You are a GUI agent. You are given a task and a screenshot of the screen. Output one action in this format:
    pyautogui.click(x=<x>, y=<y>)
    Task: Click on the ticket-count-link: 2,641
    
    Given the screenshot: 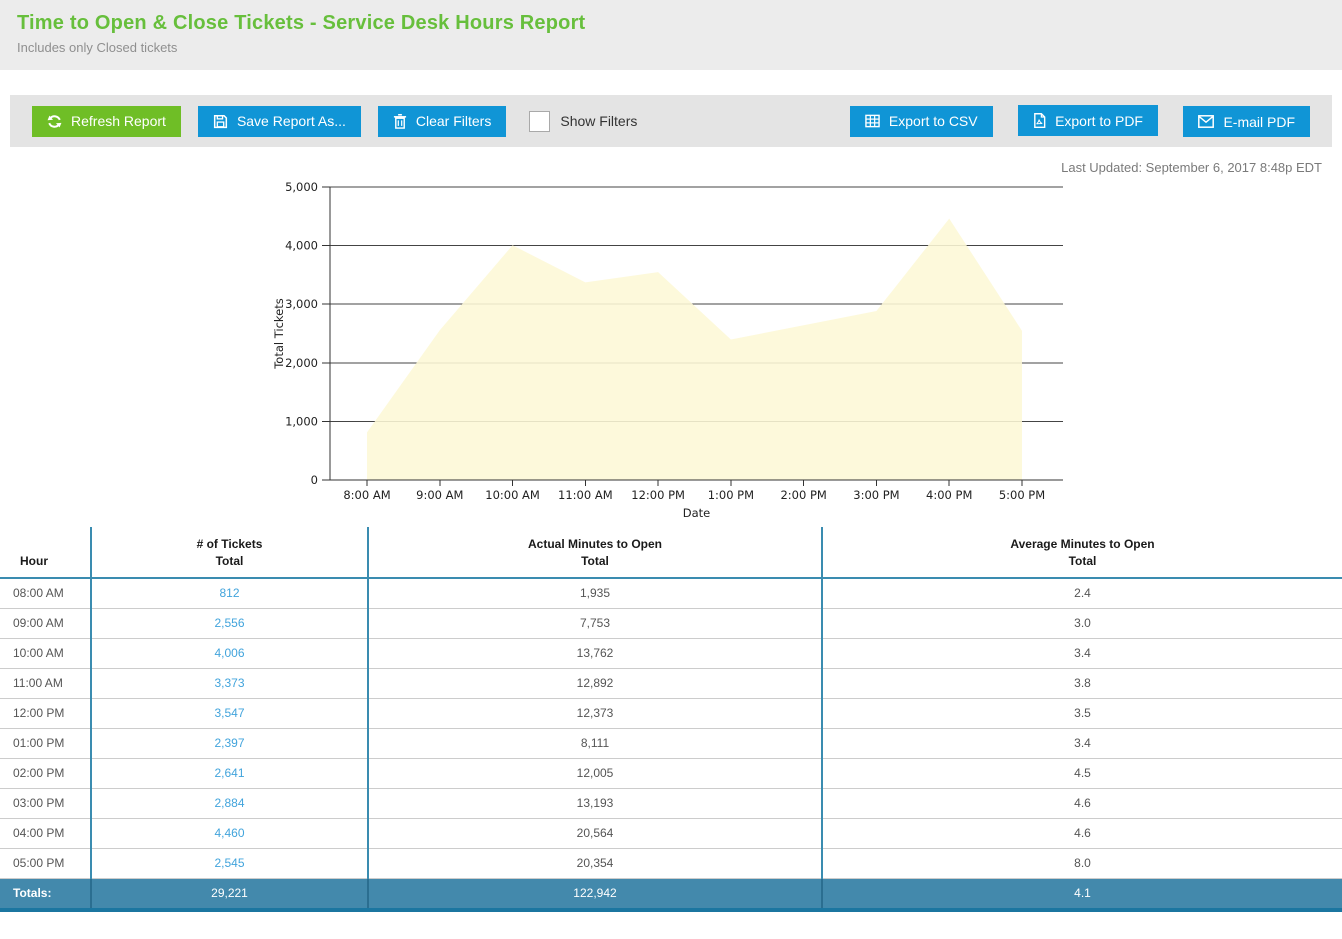 What is the action you would take?
    pyautogui.click(x=229, y=773)
    